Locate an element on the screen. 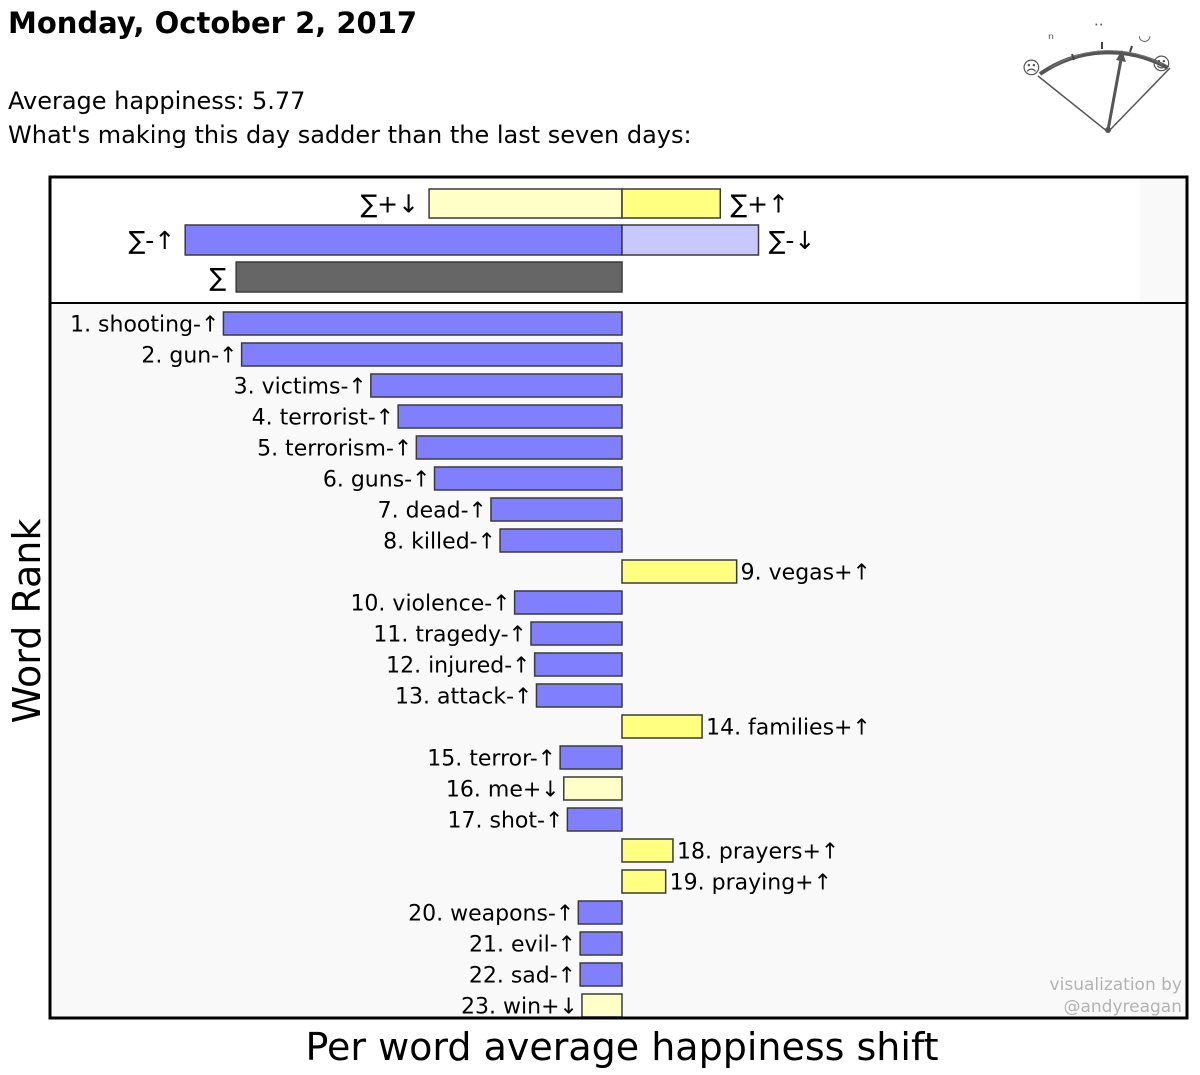  x-axis-label: Per word average happiness shift is located at coordinates (621, 1047).